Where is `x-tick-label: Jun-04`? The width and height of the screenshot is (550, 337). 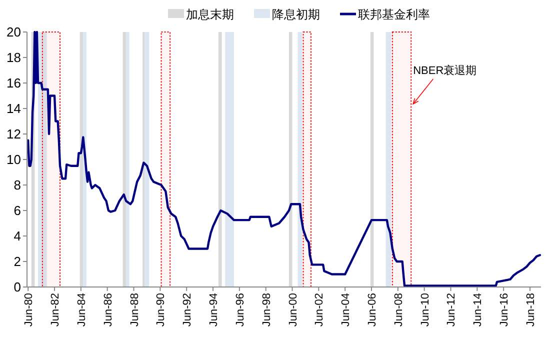
x-tick-label: Jun-04 is located at coordinates (346, 310).